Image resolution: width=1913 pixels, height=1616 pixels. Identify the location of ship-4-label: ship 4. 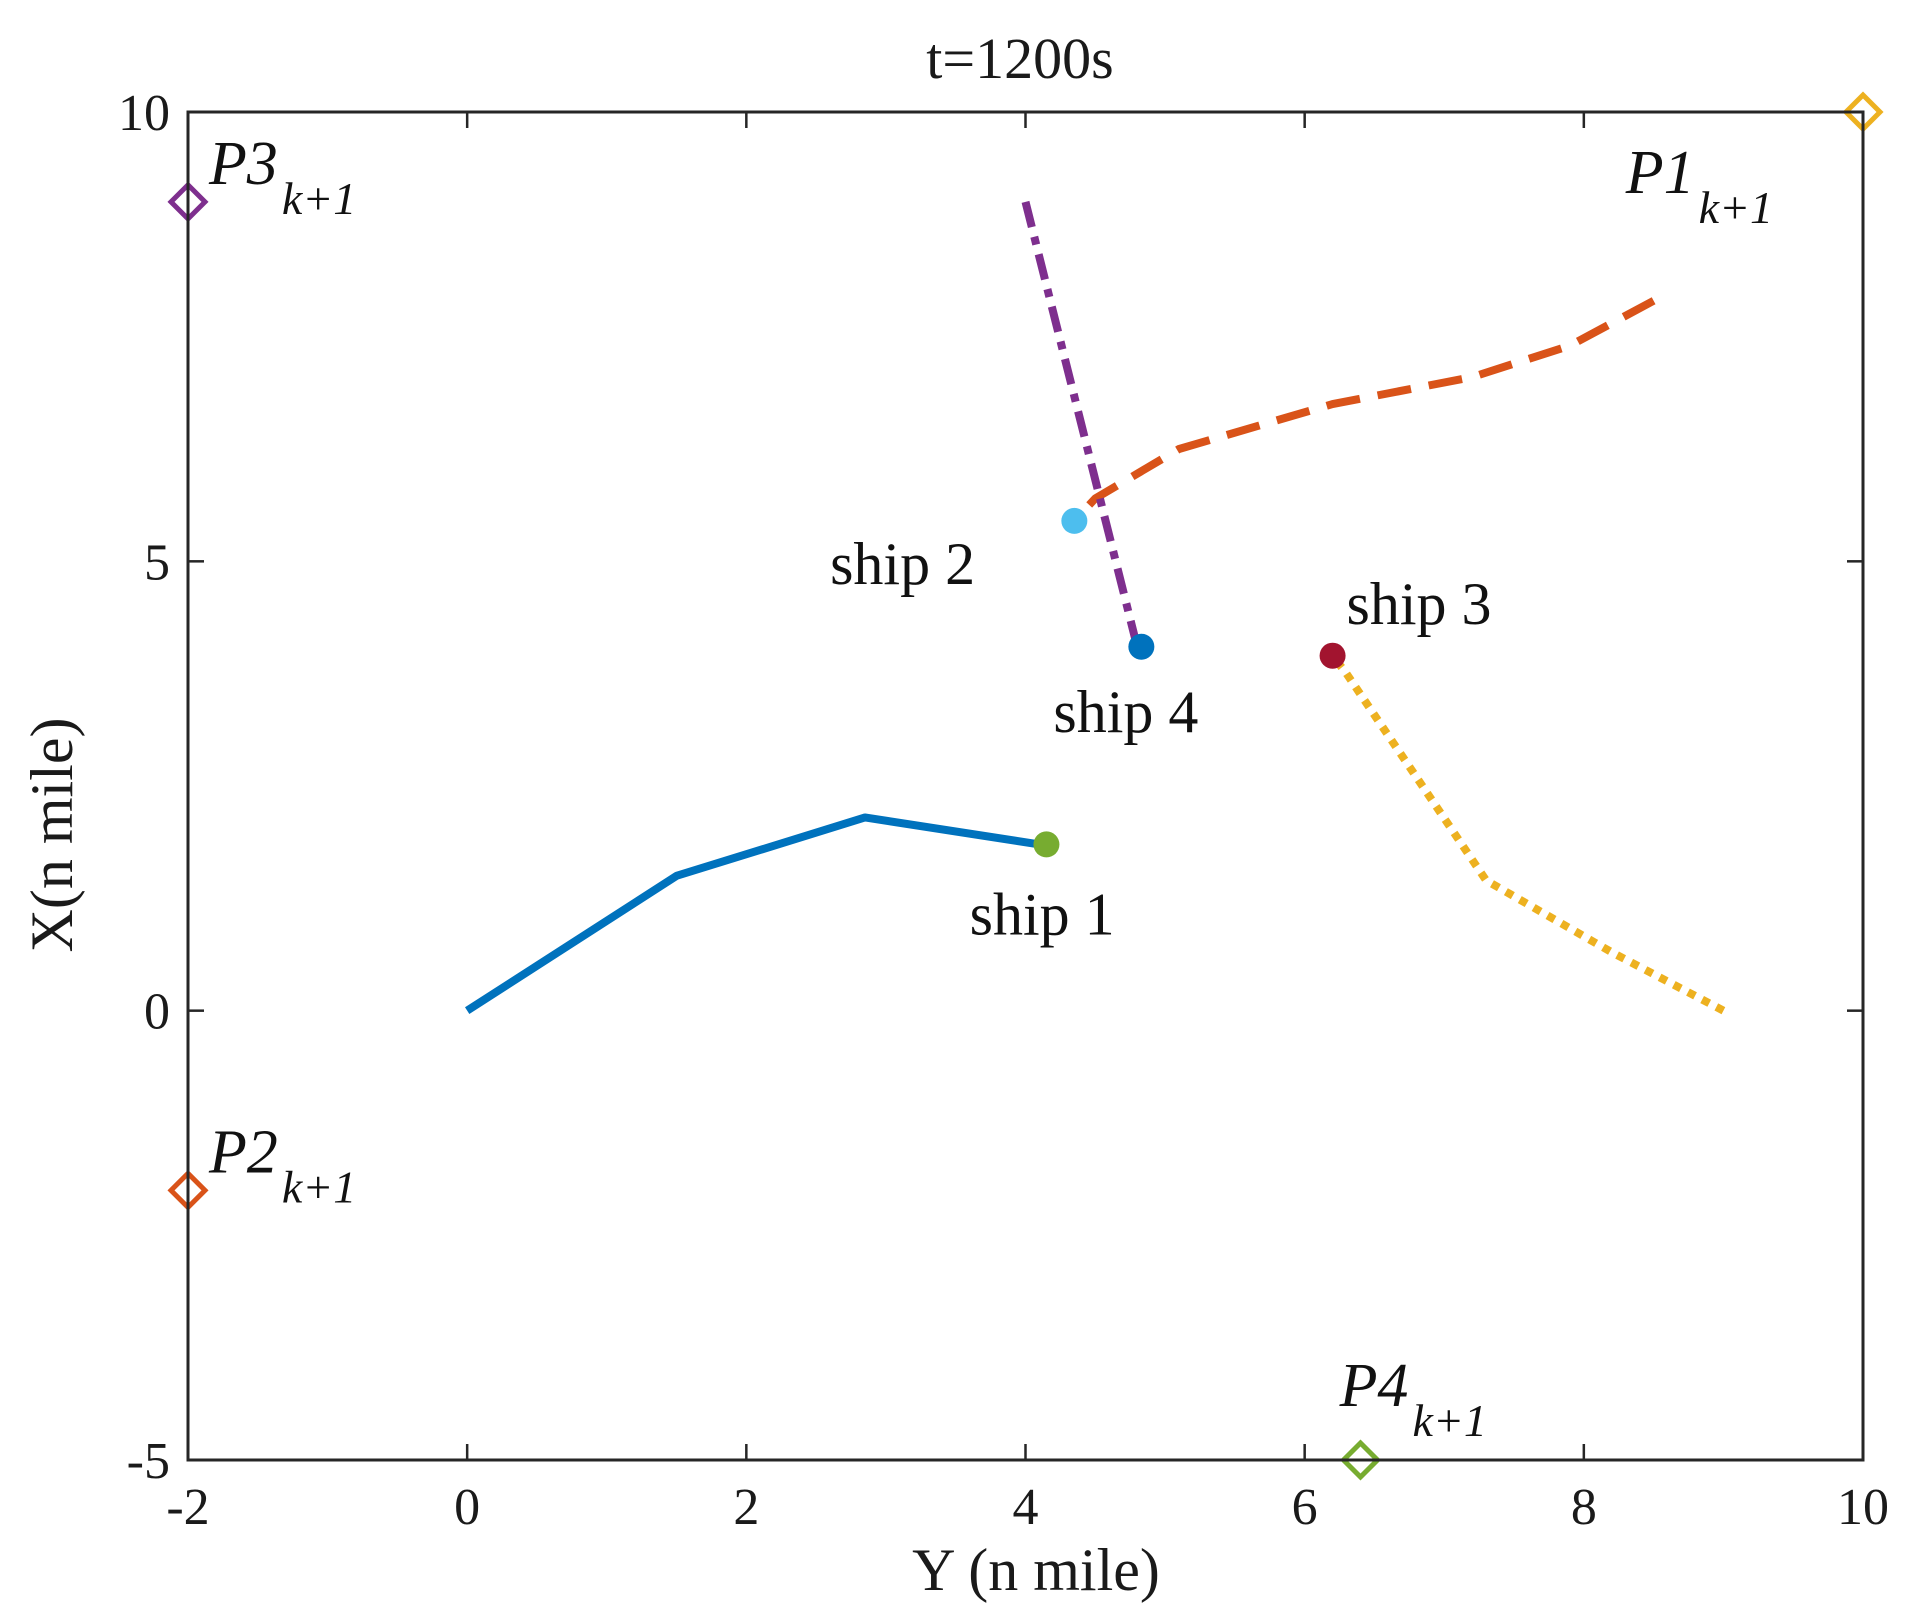
(1125, 712).